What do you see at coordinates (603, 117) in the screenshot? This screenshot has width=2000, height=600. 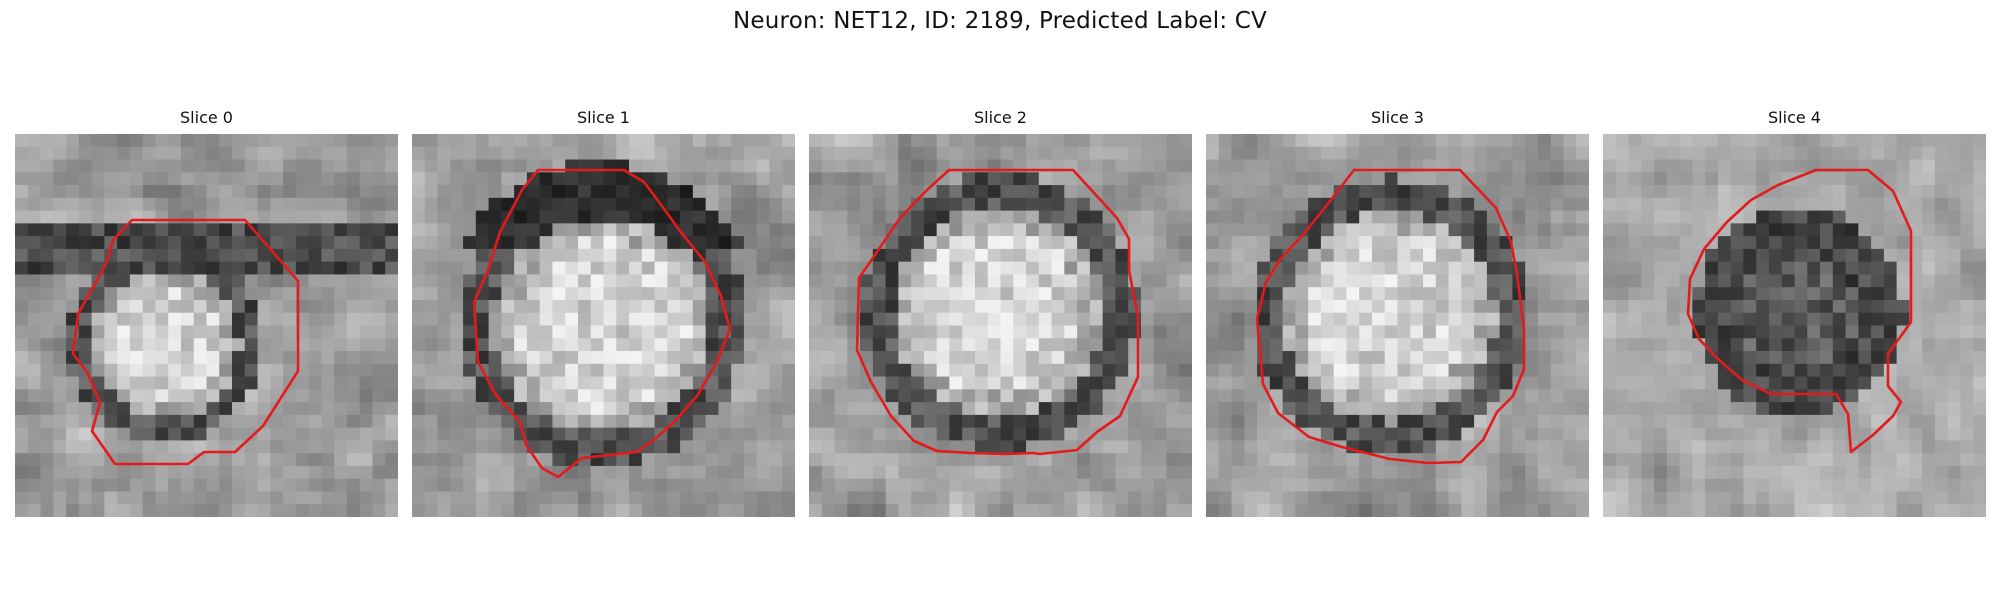 I see `panel-title-slice-1: Slice 1` at bounding box center [603, 117].